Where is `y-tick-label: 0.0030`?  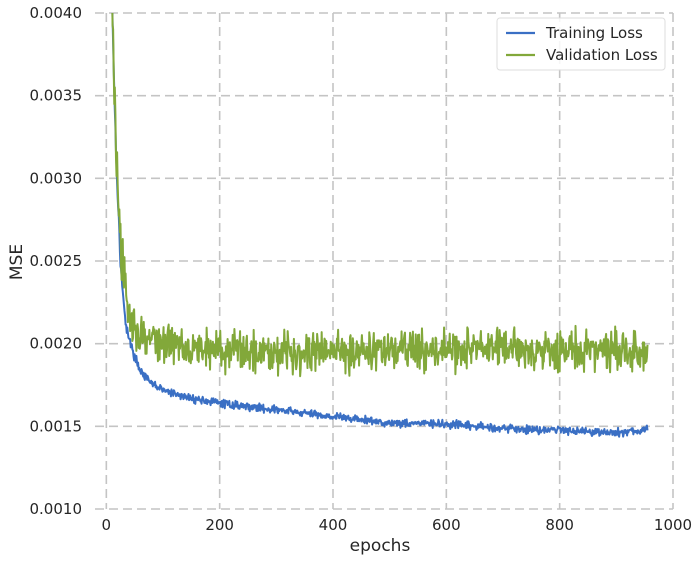 y-tick-label: 0.0030 is located at coordinates (56, 178).